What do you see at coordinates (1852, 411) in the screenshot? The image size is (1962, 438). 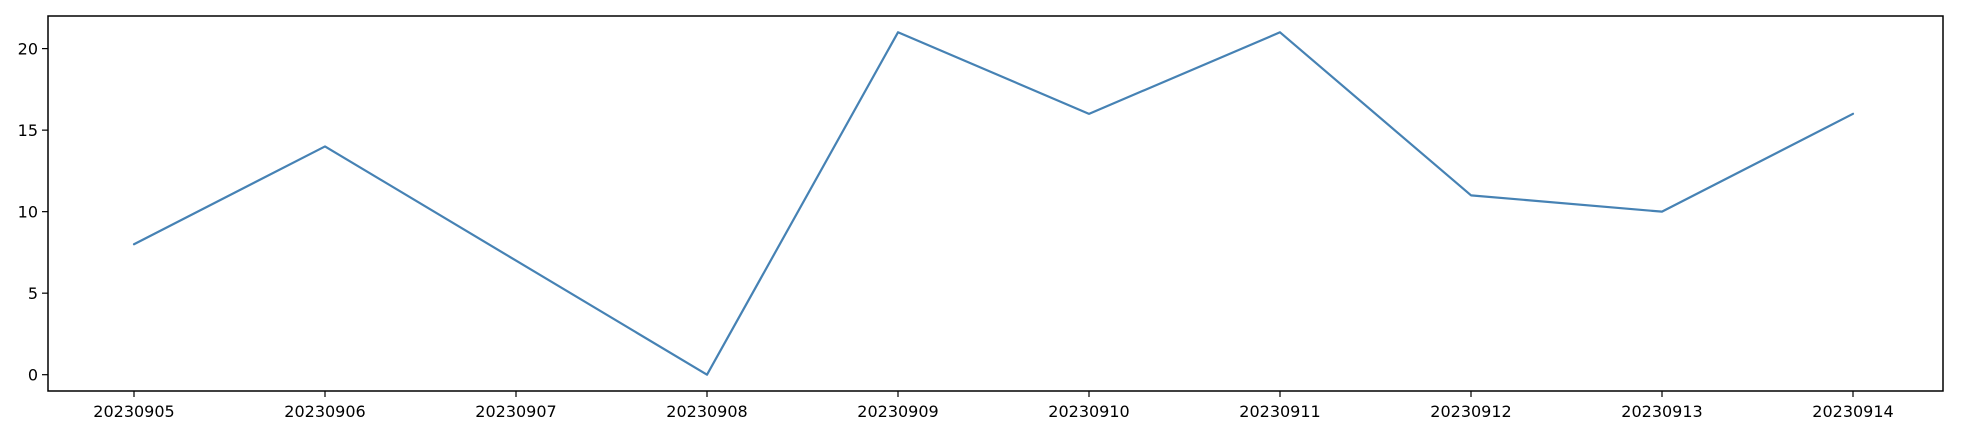 I see `x-tick-label: 20230914` at bounding box center [1852, 411].